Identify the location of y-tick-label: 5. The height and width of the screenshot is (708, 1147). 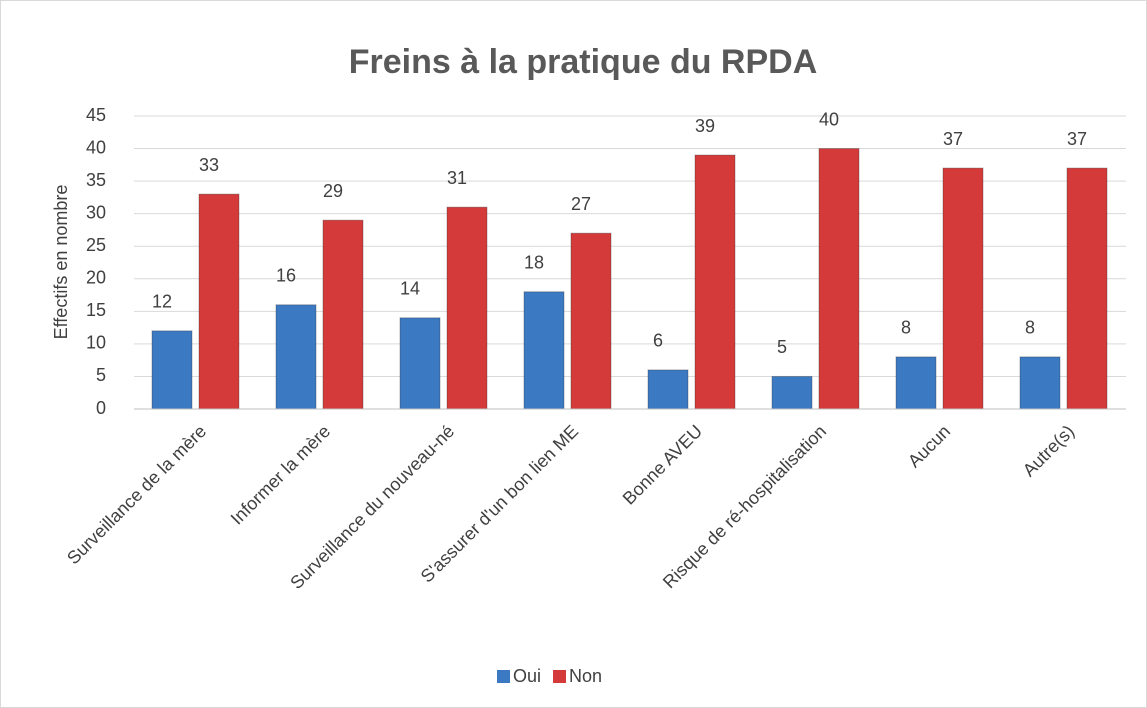
(101, 375).